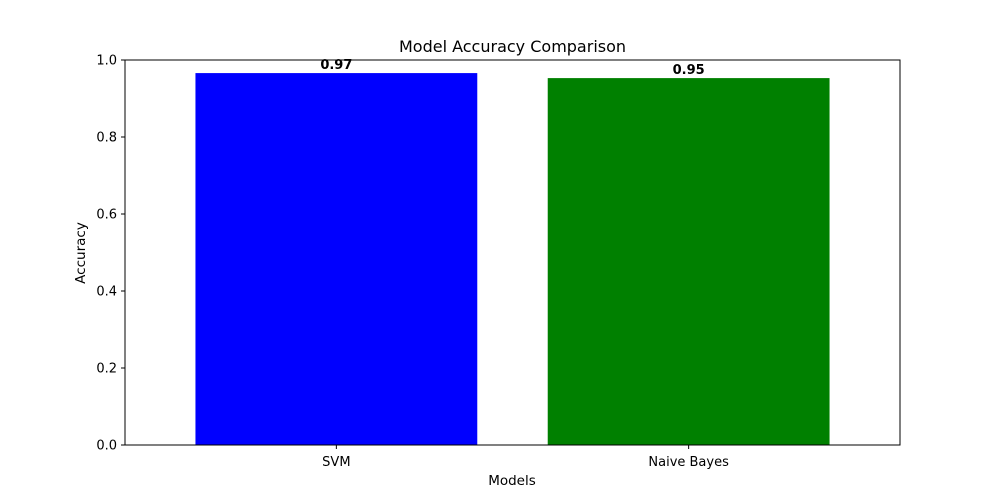 Image resolution: width=1000 pixels, height=500 pixels. I want to click on x-tick-label: SVM, so click(336, 462).